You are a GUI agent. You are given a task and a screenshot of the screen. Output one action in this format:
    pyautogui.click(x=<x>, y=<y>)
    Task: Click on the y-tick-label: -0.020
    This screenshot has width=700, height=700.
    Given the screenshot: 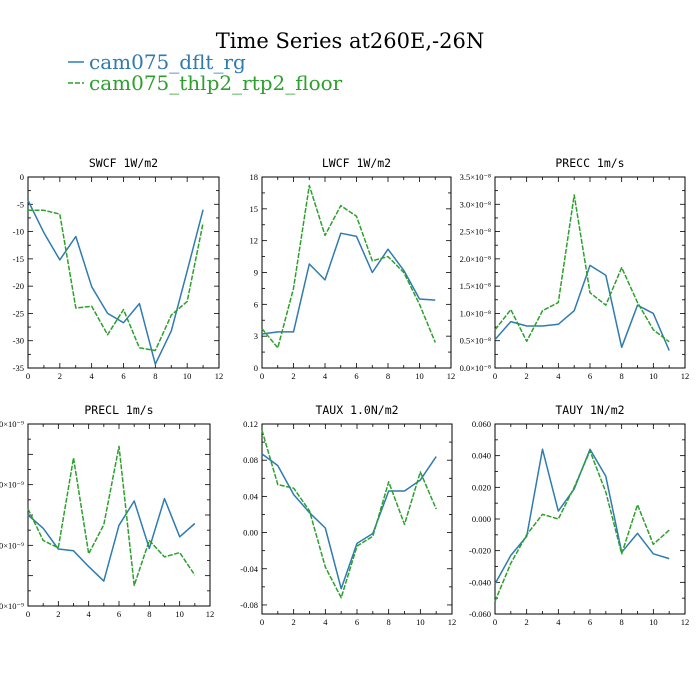 What is the action you would take?
    pyautogui.click(x=480, y=551)
    